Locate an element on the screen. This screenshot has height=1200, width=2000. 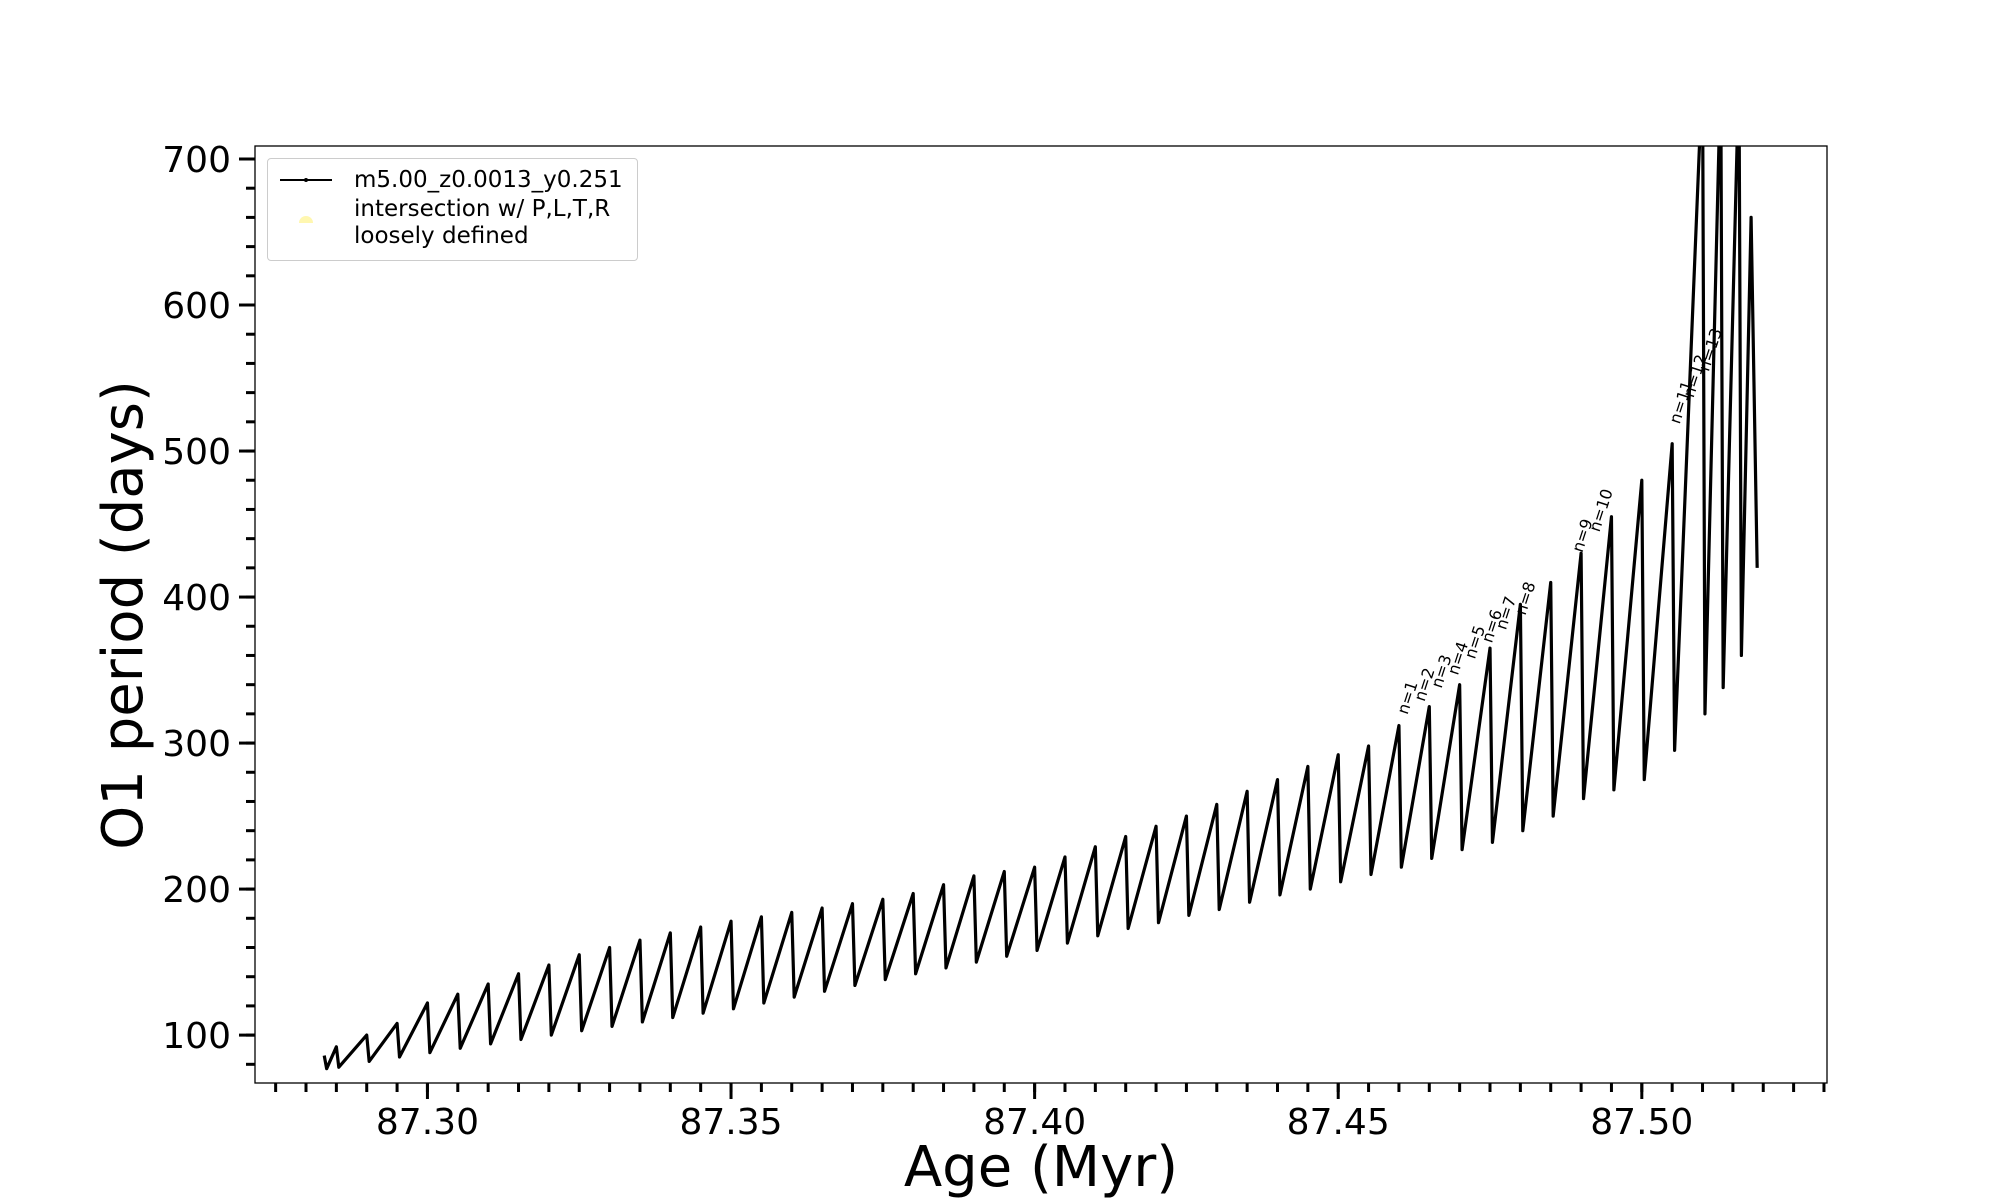
y-tick-label: 100 is located at coordinates (196, 1036).